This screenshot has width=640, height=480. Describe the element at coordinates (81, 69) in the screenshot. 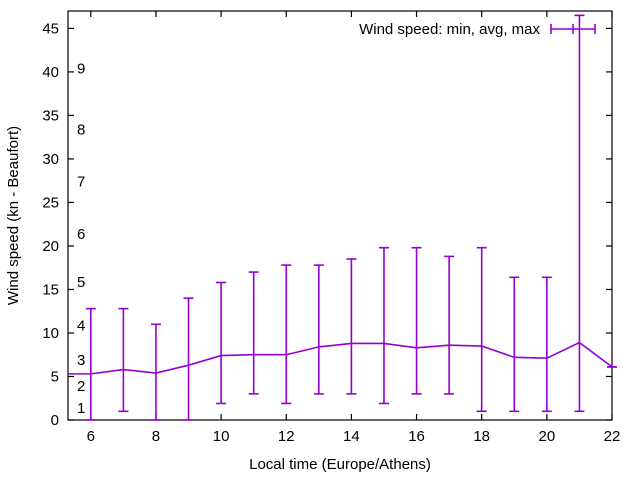

I see `beaufort-scale-label: 9` at that location.